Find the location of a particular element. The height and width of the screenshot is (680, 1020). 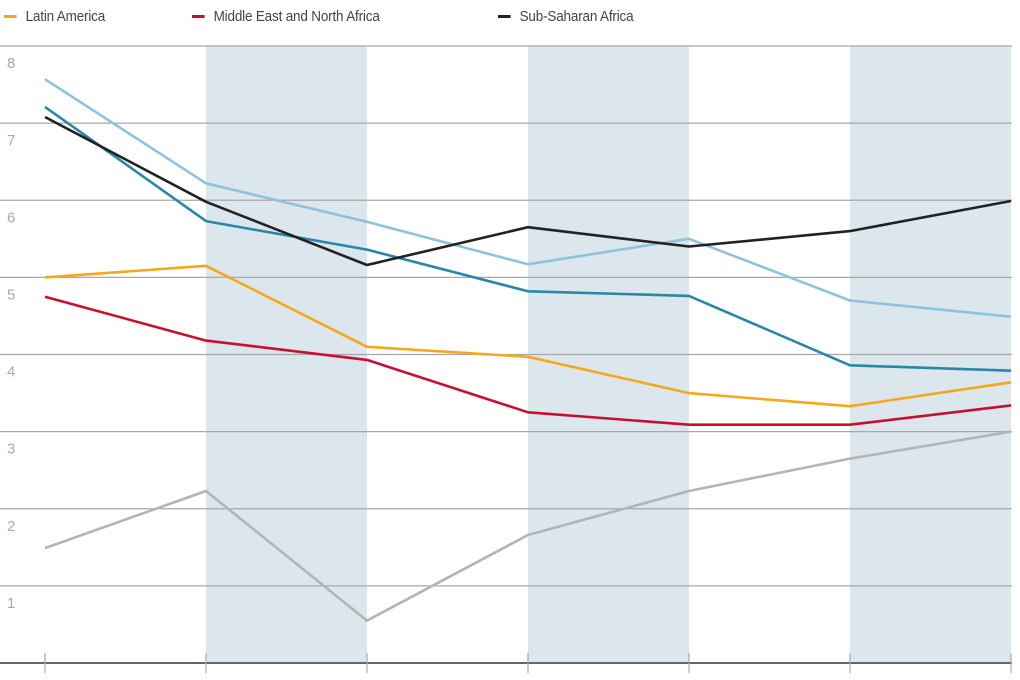

legend-item-sub-saharan-africa: Sub-Saharan Africa is located at coordinates (566, 16).